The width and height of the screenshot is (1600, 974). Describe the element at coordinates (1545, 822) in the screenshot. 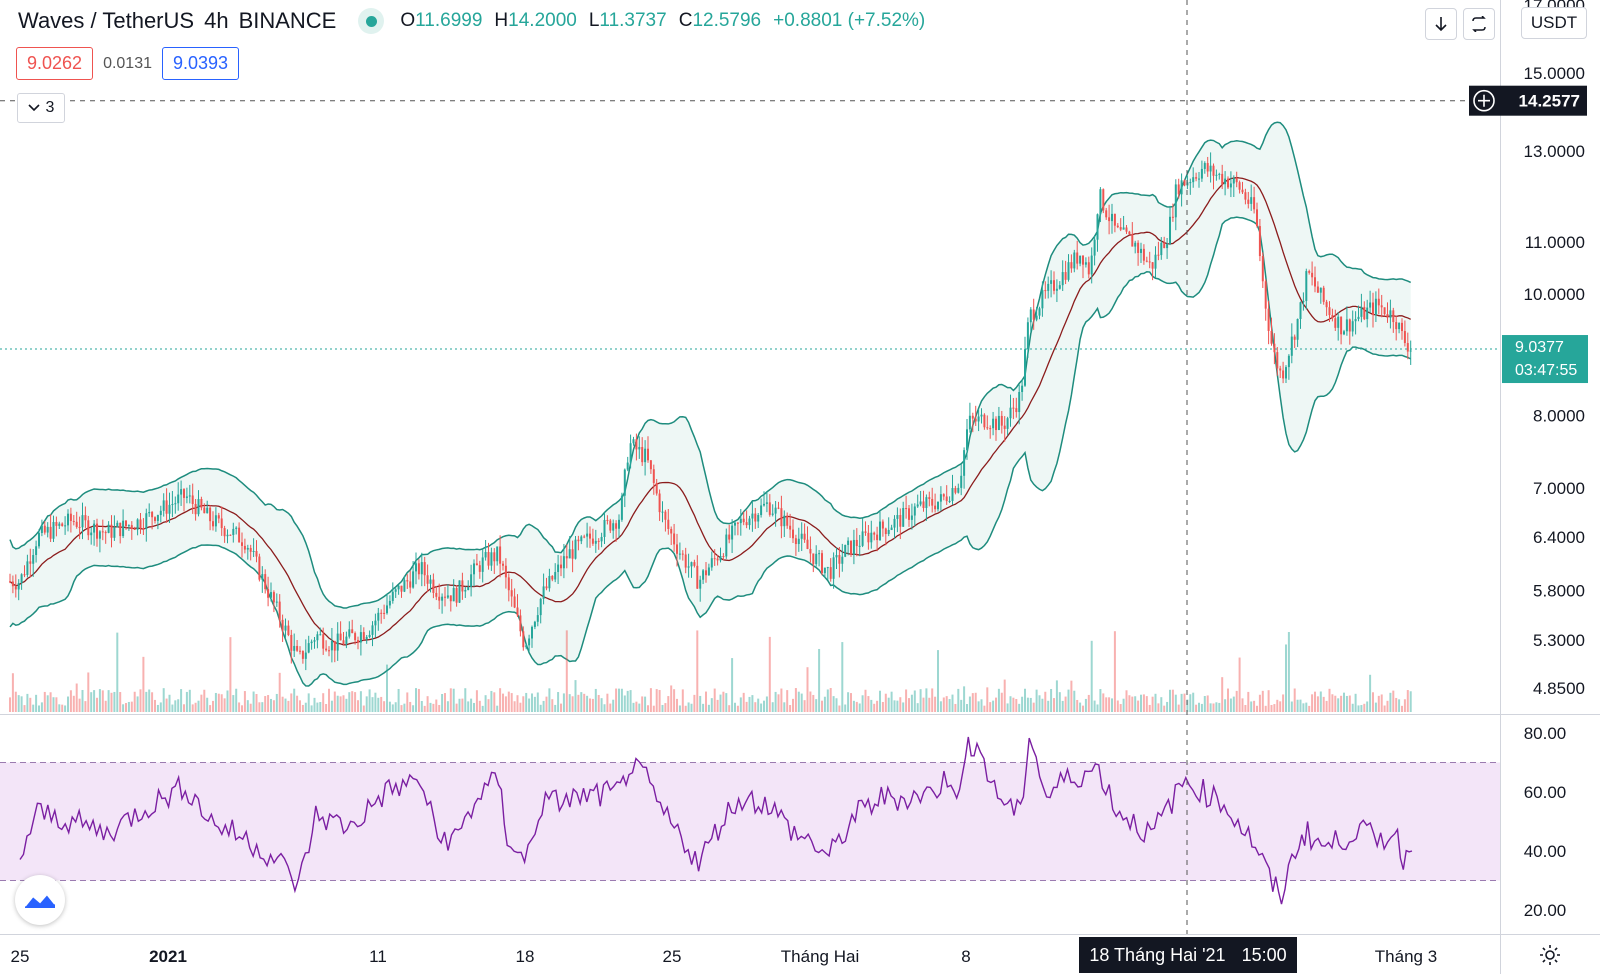

I see `rsi-axis: 80.00 60.00 40.00 20.00` at that location.